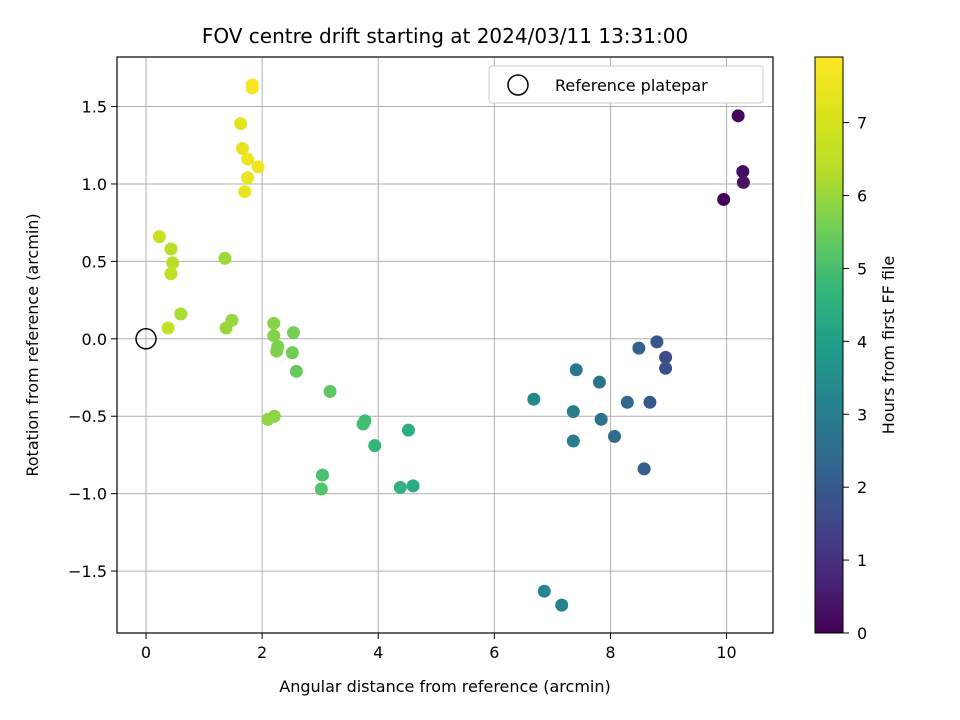 The image size is (960, 720). What do you see at coordinates (494, 652) in the screenshot?
I see `x-tick-label: 6` at bounding box center [494, 652].